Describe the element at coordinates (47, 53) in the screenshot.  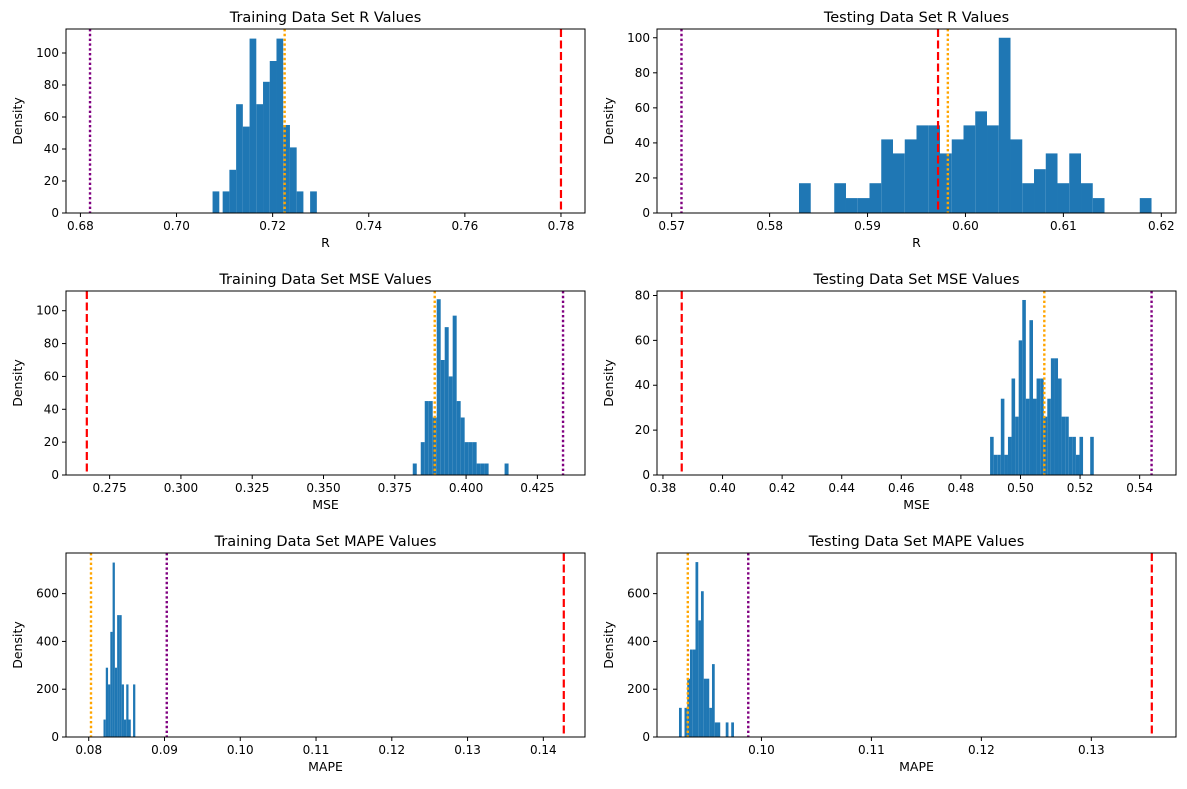
I see `y-tick-label: 100` at that location.